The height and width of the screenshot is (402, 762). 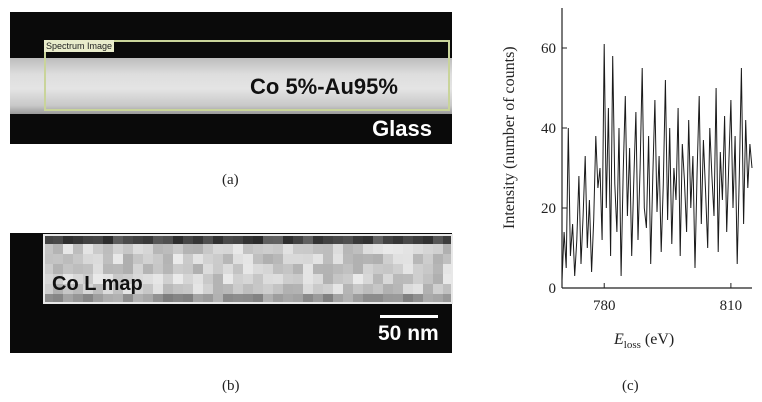 I want to click on caption-a: (a), so click(x=230, y=180).